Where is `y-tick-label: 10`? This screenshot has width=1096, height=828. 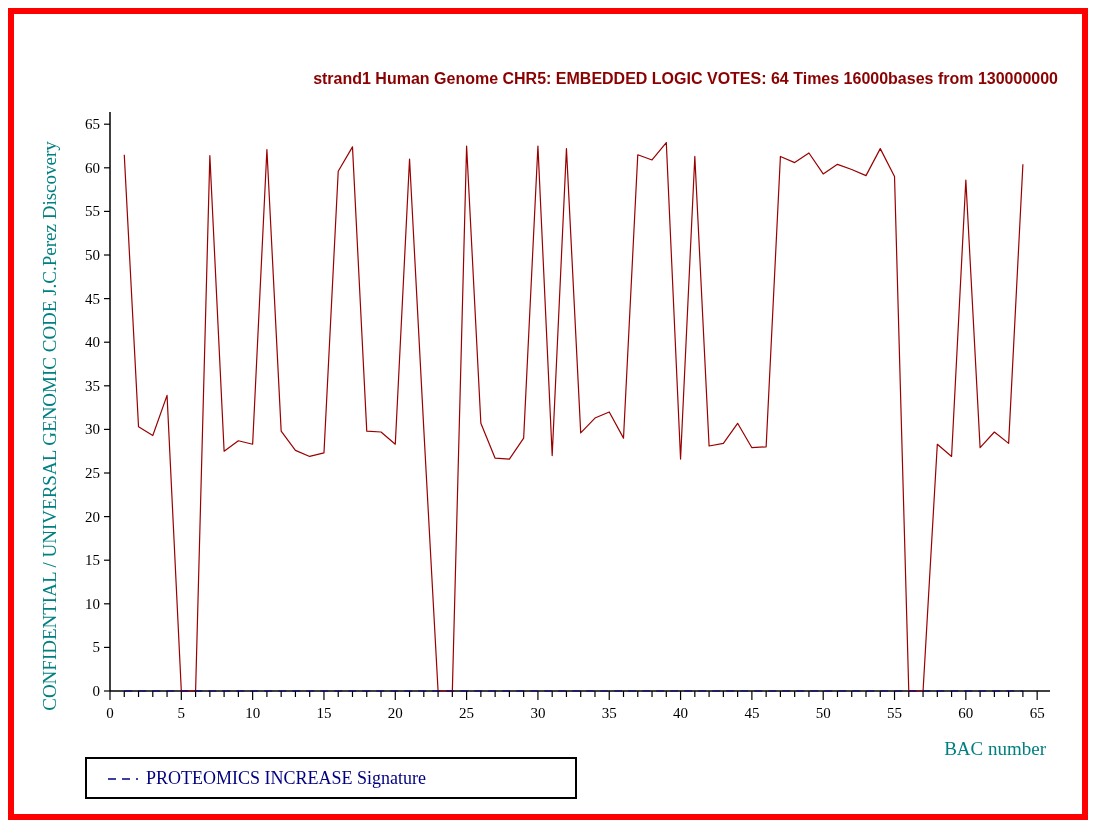 y-tick-label: 10 is located at coordinates (92, 603).